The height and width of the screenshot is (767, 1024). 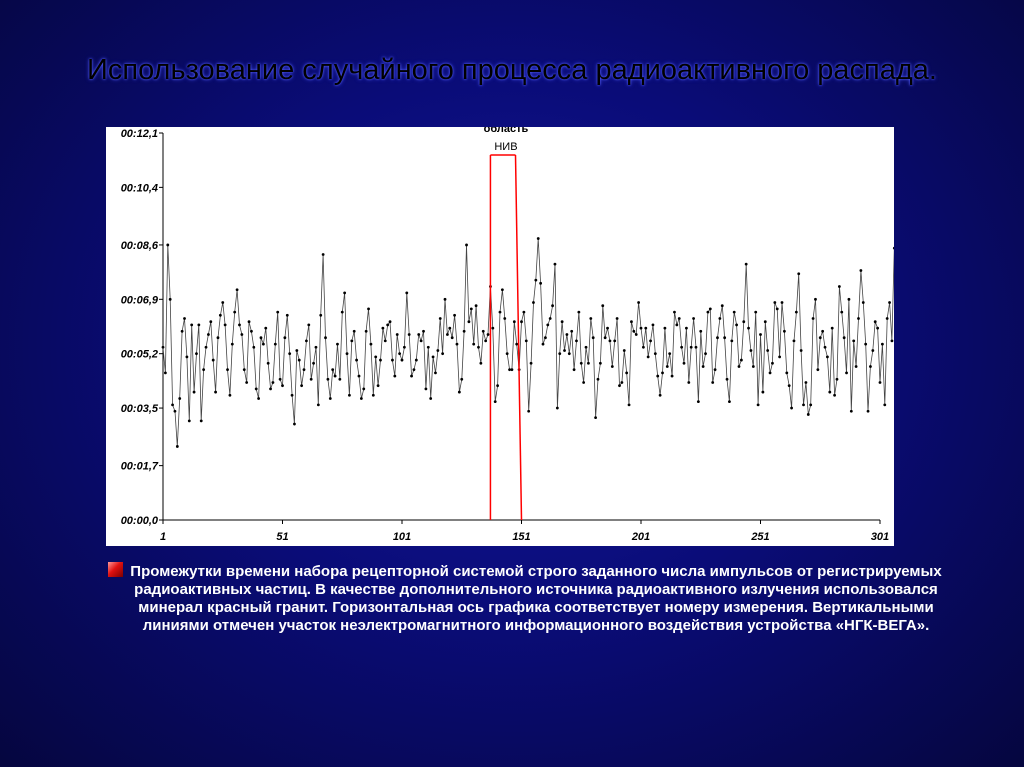 What do you see at coordinates (140, 467) in the screenshot?
I see `y-tick-label: 00:01,7` at bounding box center [140, 467].